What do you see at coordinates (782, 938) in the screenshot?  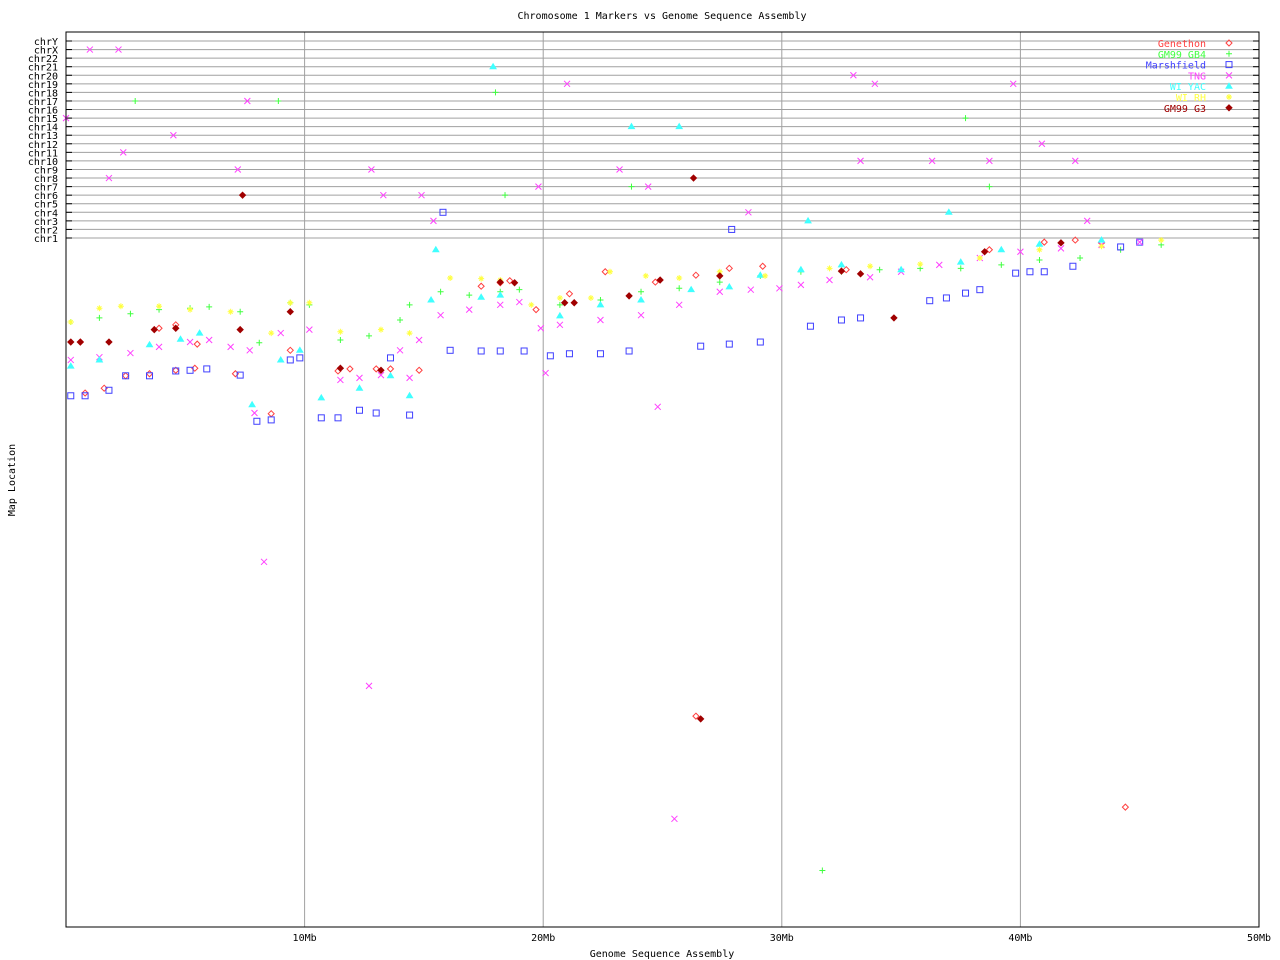 I see `x-tick-label: 30Mb` at bounding box center [782, 938].